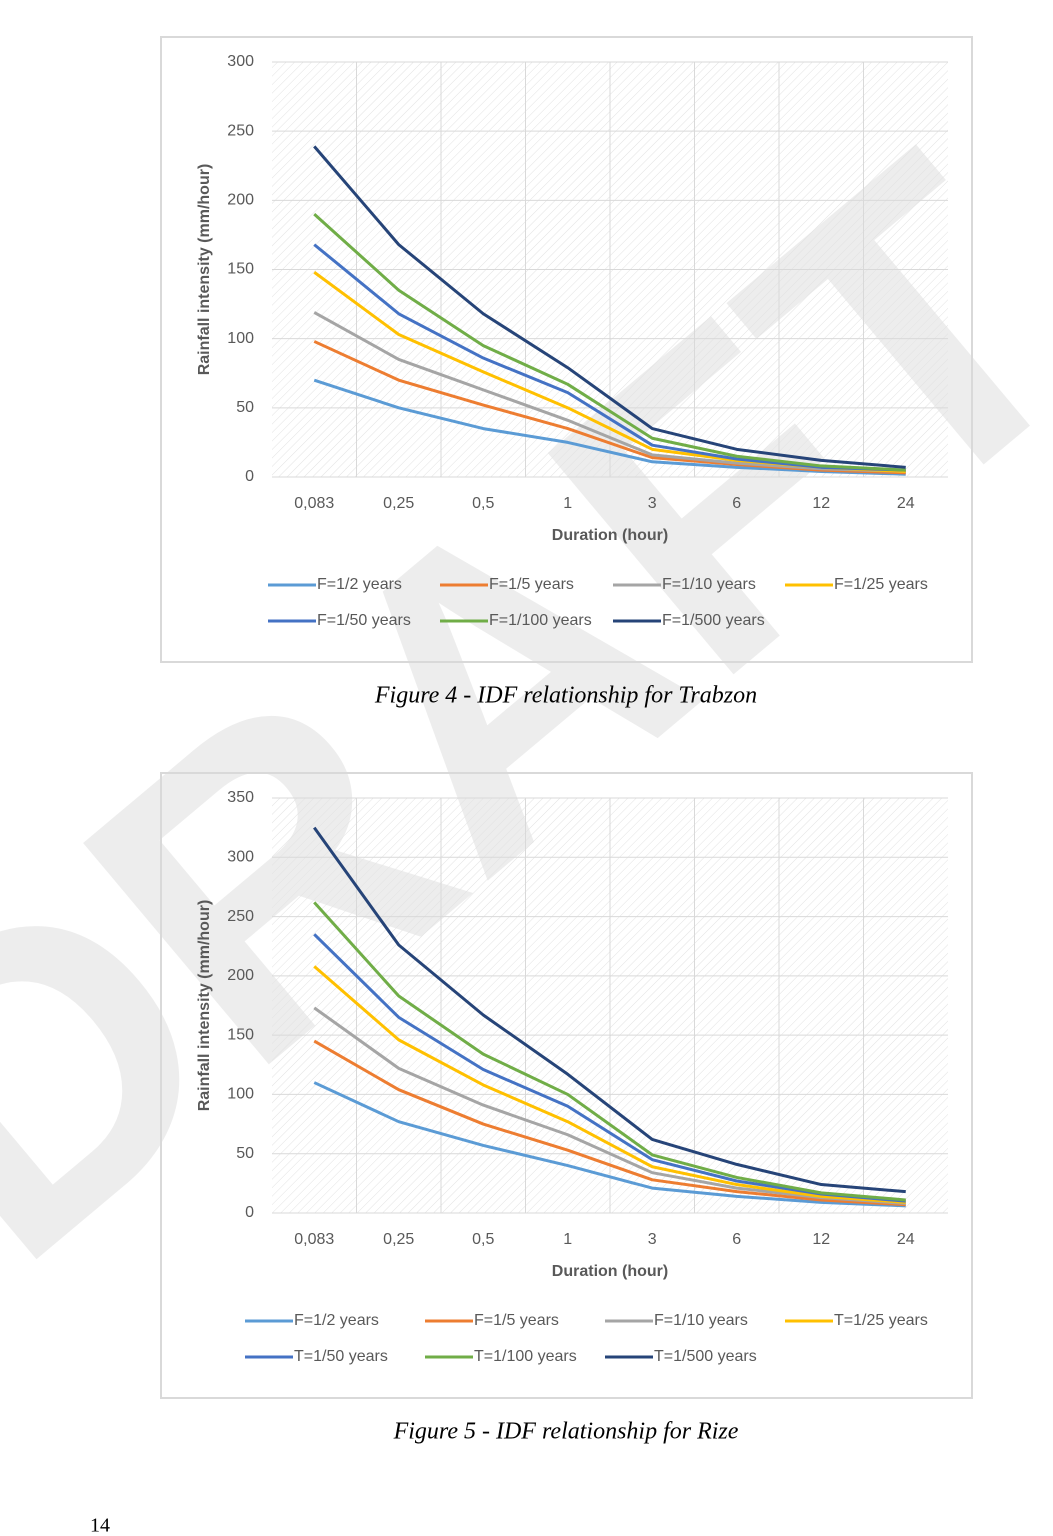 This screenshot has width=1053, height=1536. I want to click on caption: Figure 4 - IDF relationship for Trabzon, so click(565, 696).